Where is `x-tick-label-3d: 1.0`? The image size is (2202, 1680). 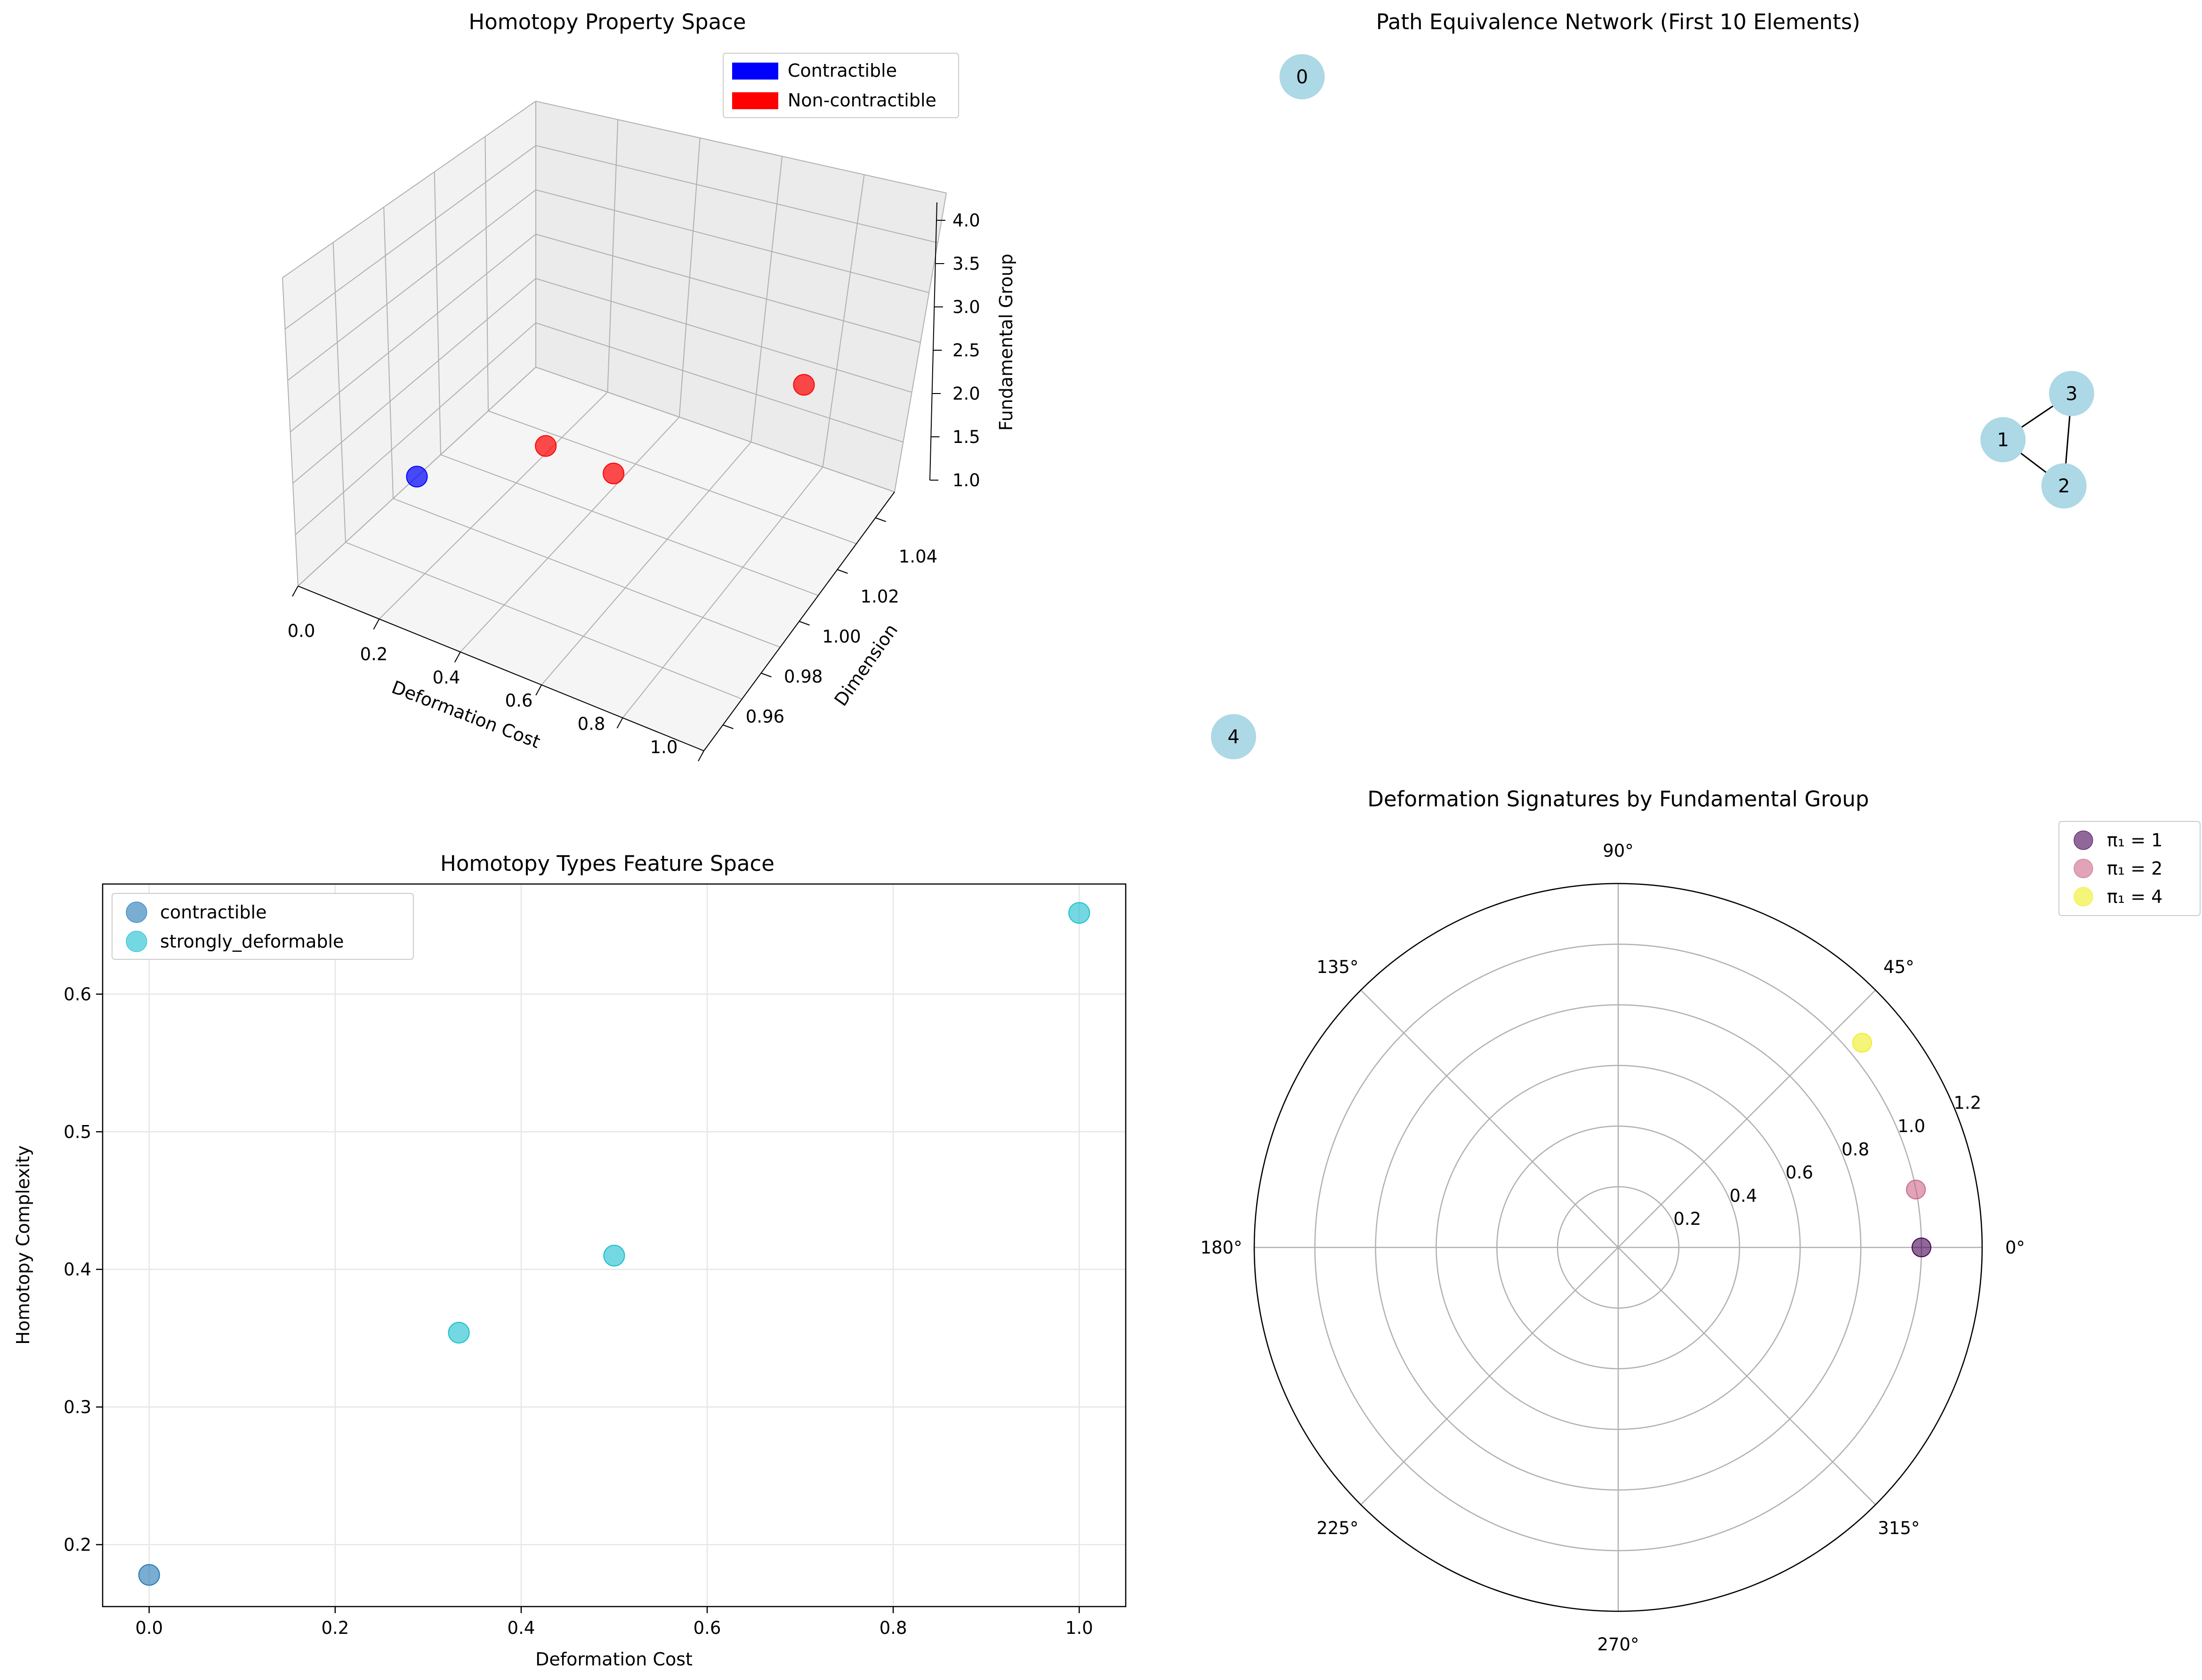
x-tick-label-3d: 1.0 is located at coordinates (664, 747).